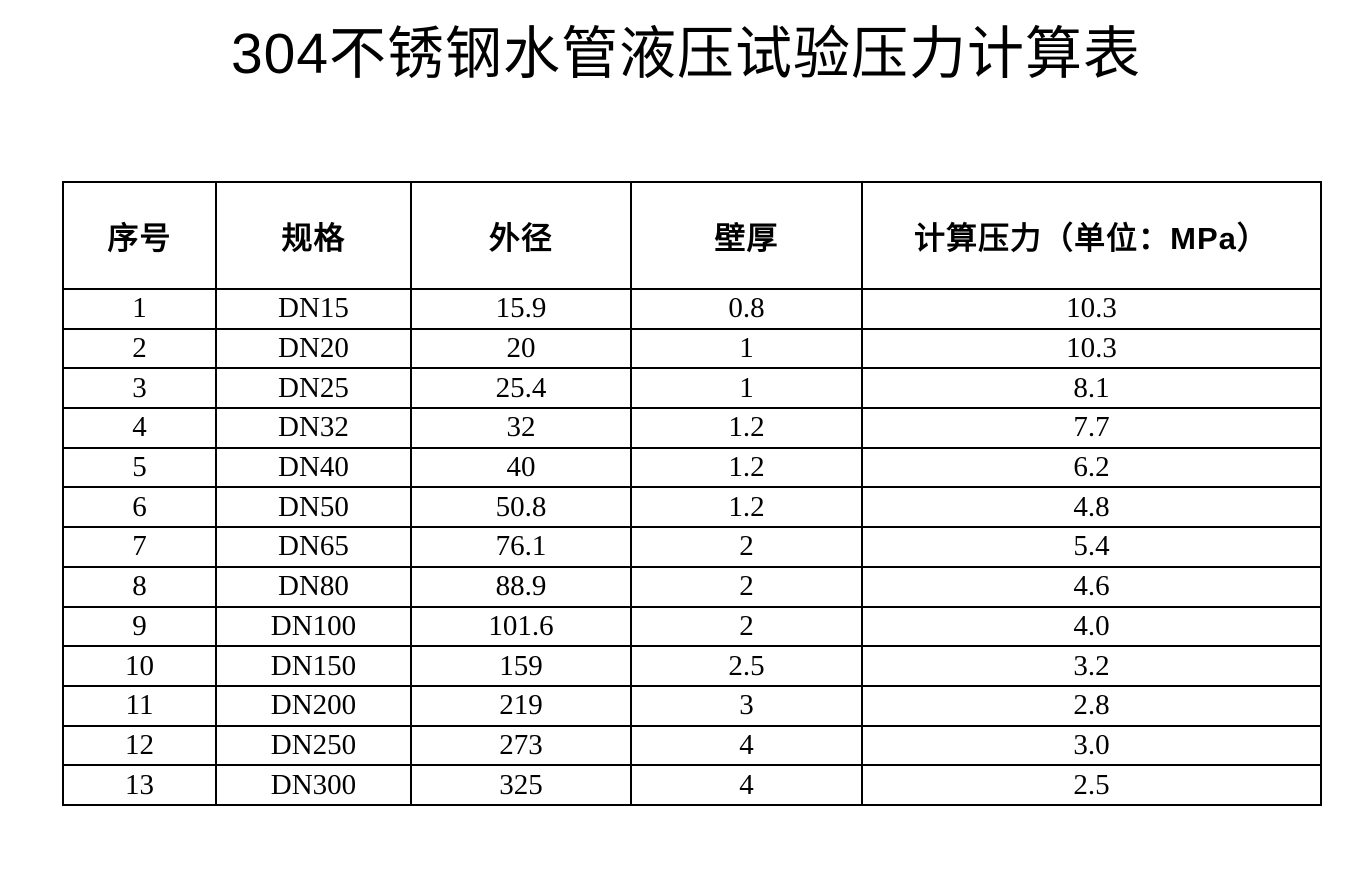 The height and width of the screenshot is (891, 1372). What do you see at coordinates (521, 745) in the screenshot?
I see `table-cell: 273` at bounding box center [521, 745].